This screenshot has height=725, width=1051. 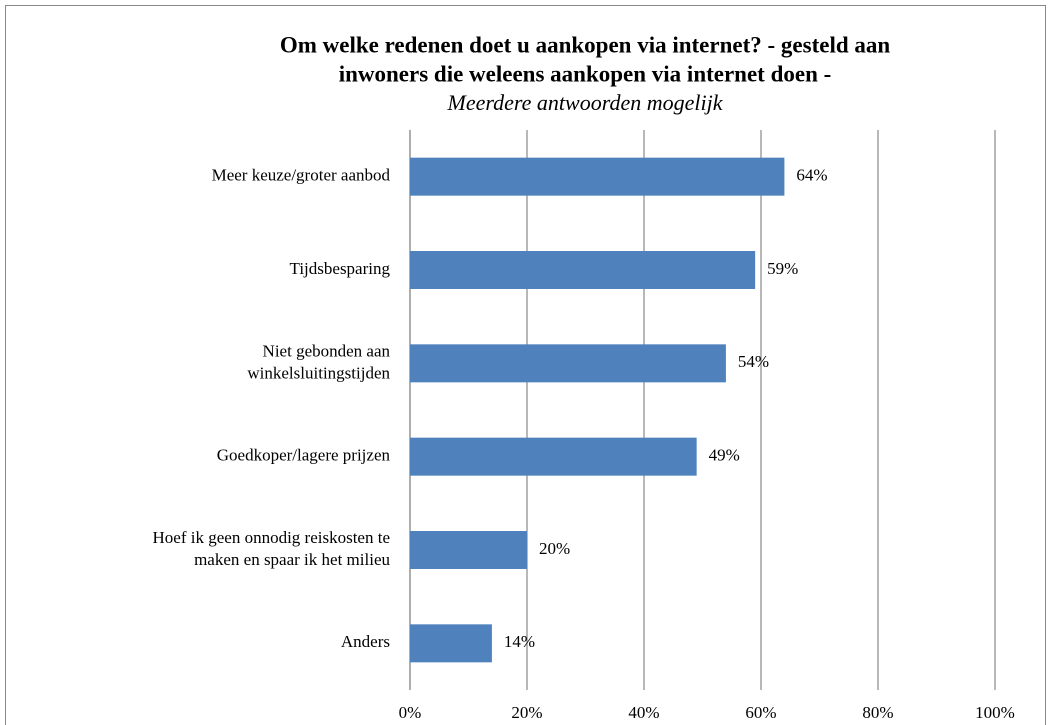 I want to click on y-tick-label: Meer keuze/groter aanbod, so click(x=301, y=175).